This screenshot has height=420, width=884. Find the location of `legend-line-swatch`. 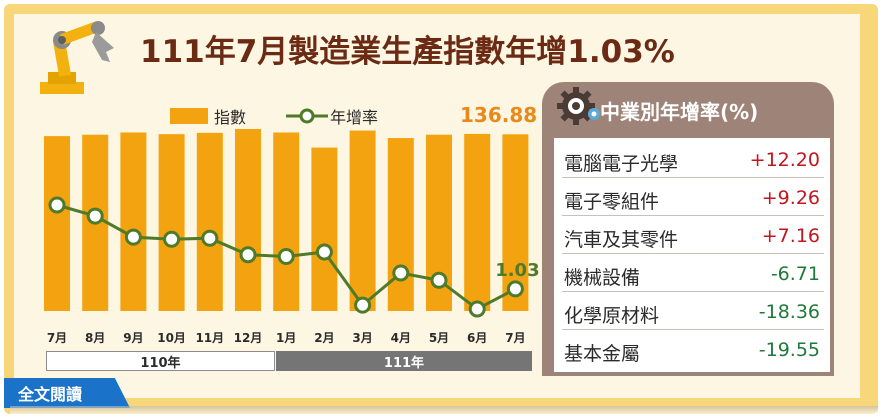

legend-line-swatch is located at coordinates (307, 116).